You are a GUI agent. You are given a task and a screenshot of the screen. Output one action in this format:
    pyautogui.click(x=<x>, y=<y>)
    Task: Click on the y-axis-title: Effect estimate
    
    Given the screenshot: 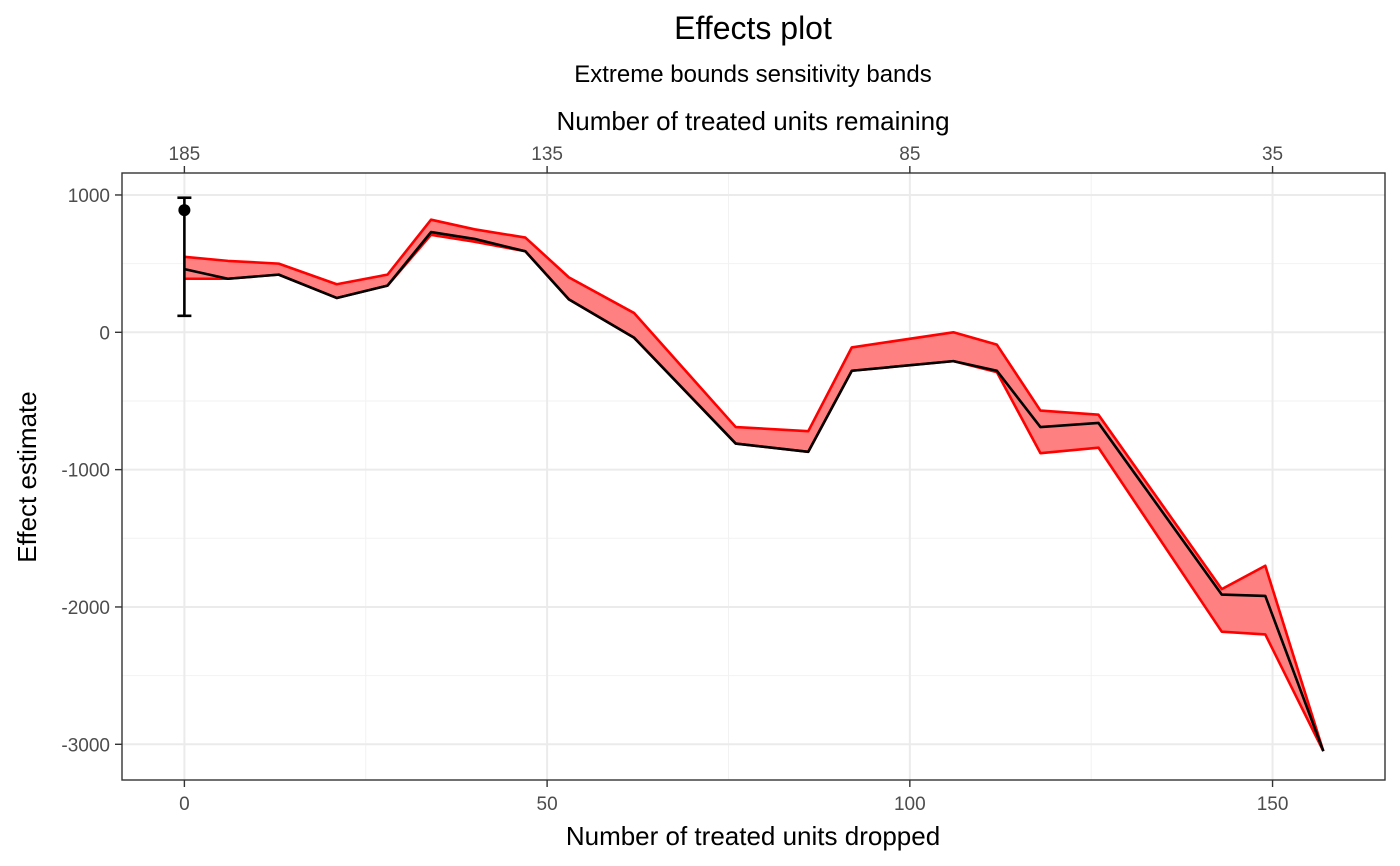 What is the action you would take?
    pyautogui.click(x=27, y=477)
    